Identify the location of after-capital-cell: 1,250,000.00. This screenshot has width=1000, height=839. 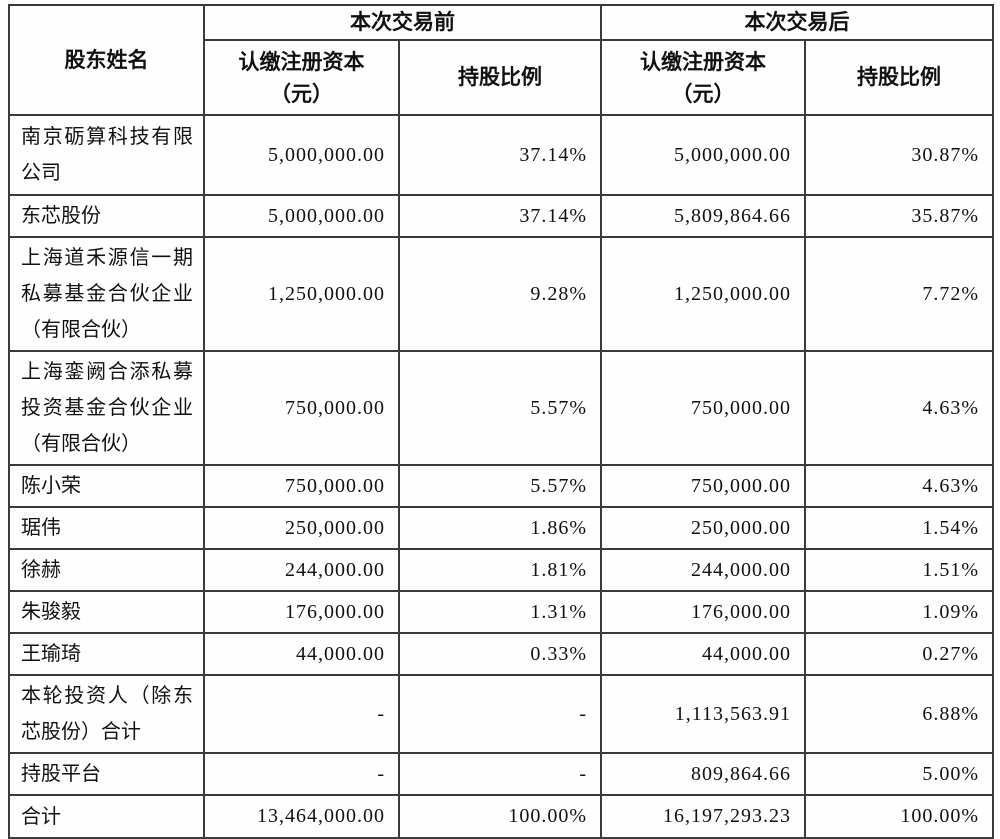
(703, 294).